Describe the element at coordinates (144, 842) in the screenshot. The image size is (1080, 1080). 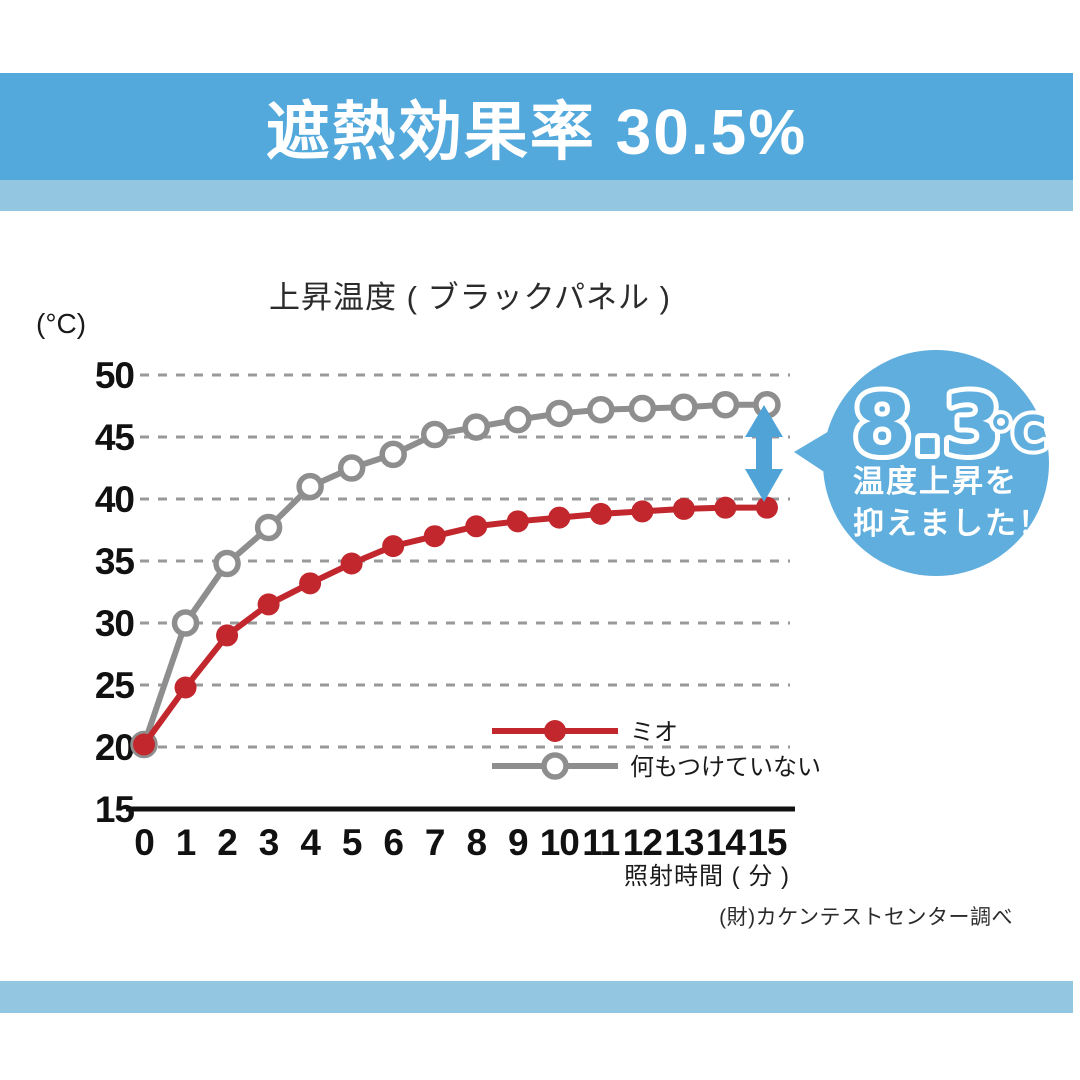
I see `x-tick-0: 0` at that location.